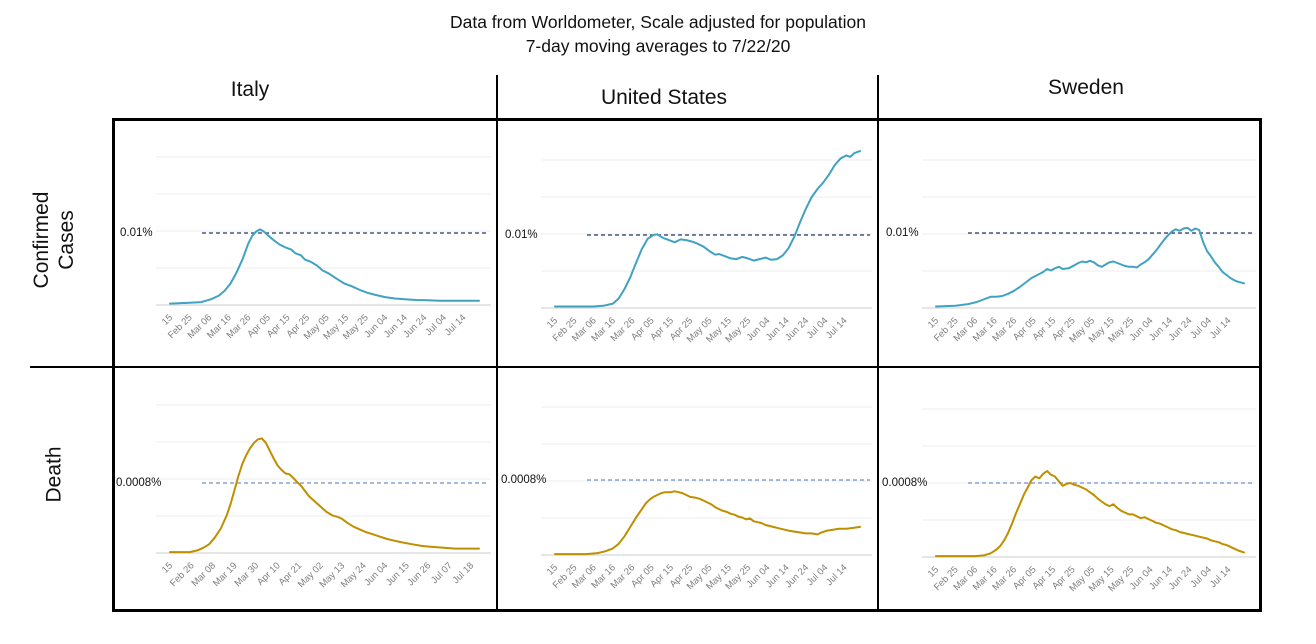 Image resolution: width=1316 pixels, height=644 pixels. What do you see at coordinates (54, 240) in the screenshot?
I see `row-label-confirmed-cases: Confirmed Cases` at bounding box center [54, 240].